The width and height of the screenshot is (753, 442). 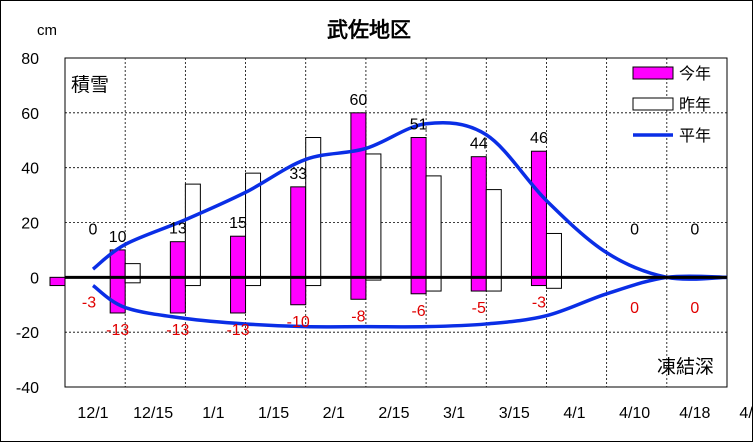 What do you see at coordinates (695, 104) in the screenshot?
I see `legend-label-last-year: 昨年` at bounding box center [695, 104].